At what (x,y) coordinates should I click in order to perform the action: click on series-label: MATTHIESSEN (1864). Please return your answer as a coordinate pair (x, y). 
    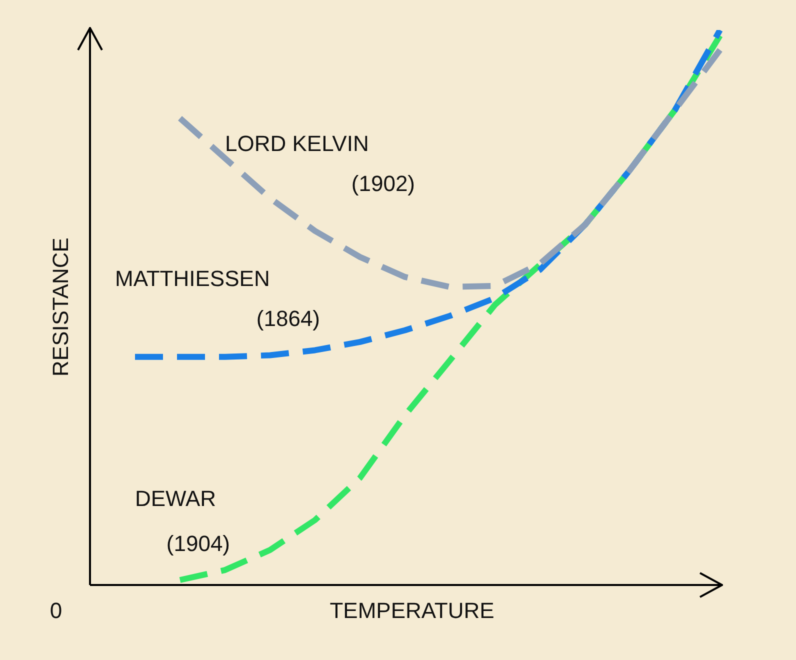
    Looking at the image, I should click on (217, 299).